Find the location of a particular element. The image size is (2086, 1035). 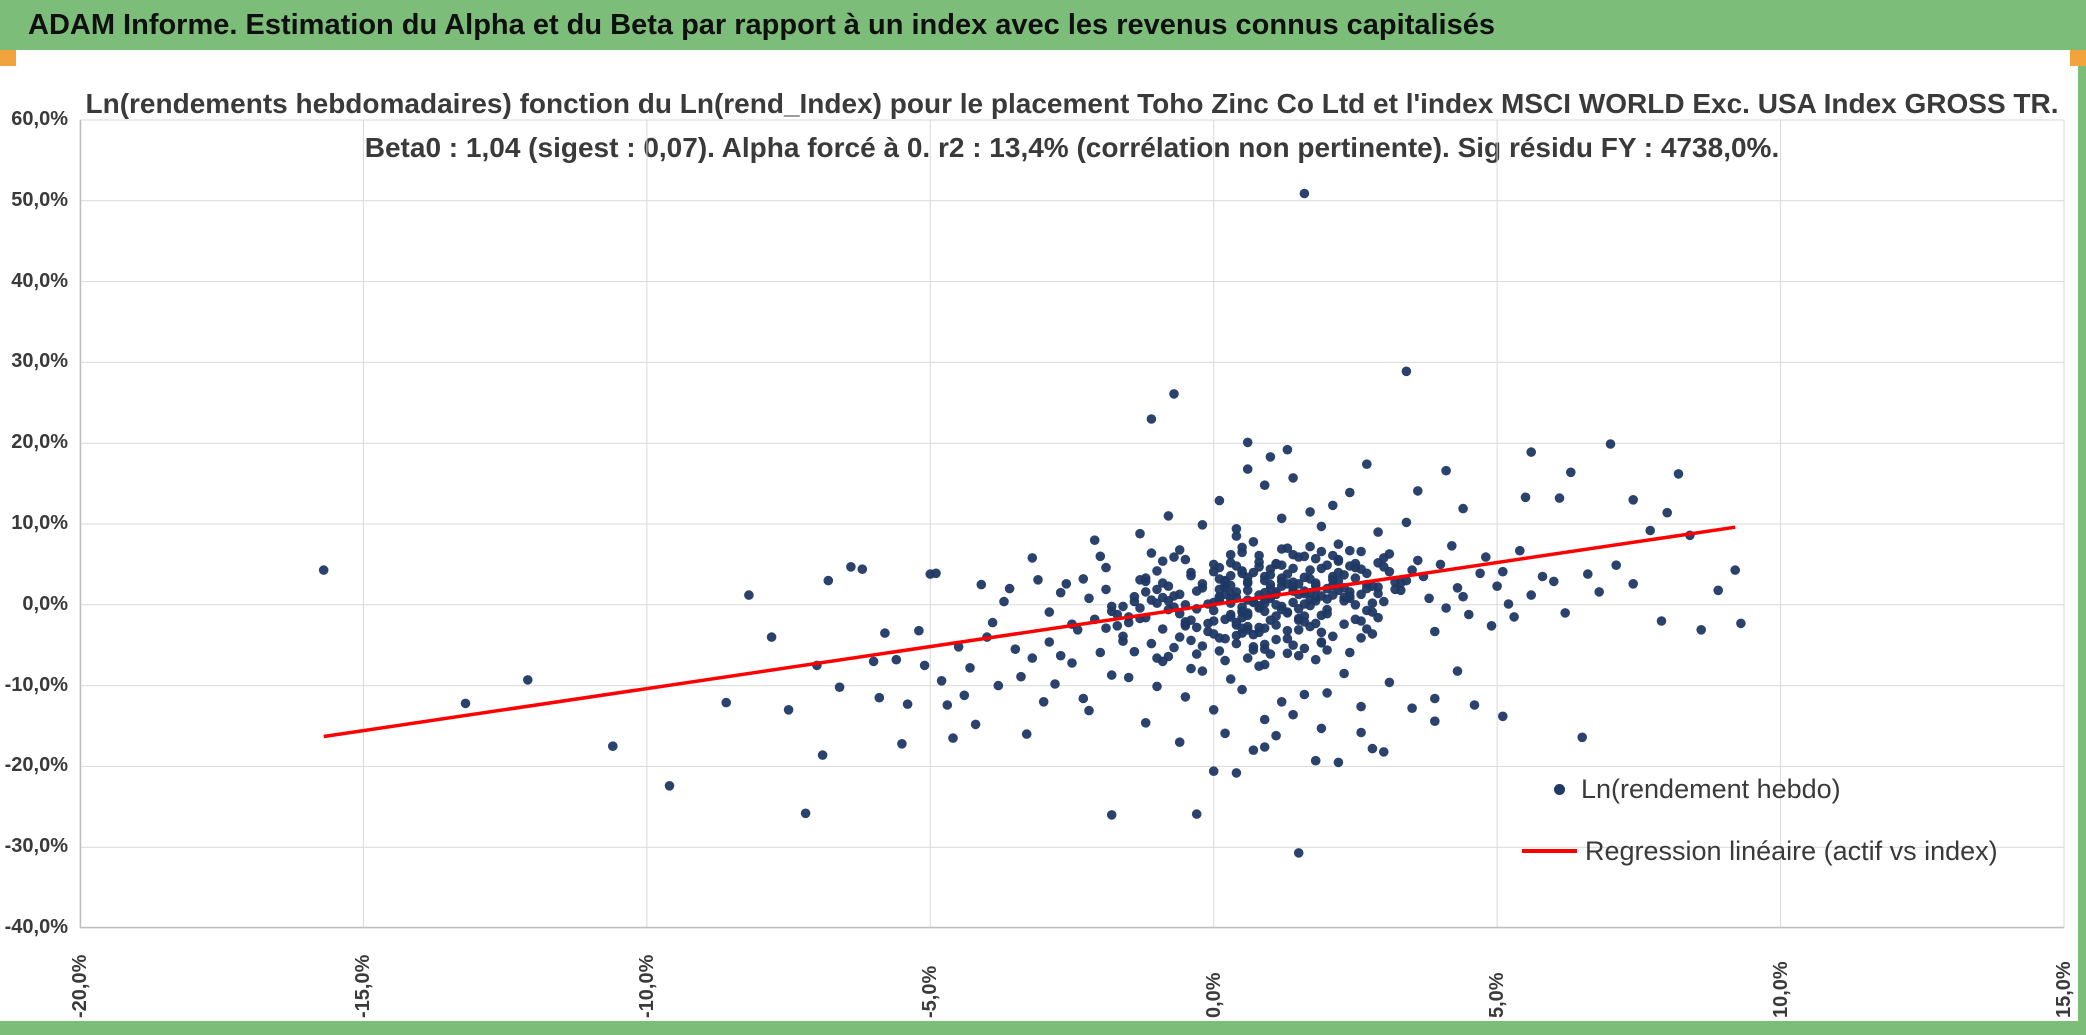

legend-item-points: Ln(rendement hebdo) is located at coordinates (1760, 789).